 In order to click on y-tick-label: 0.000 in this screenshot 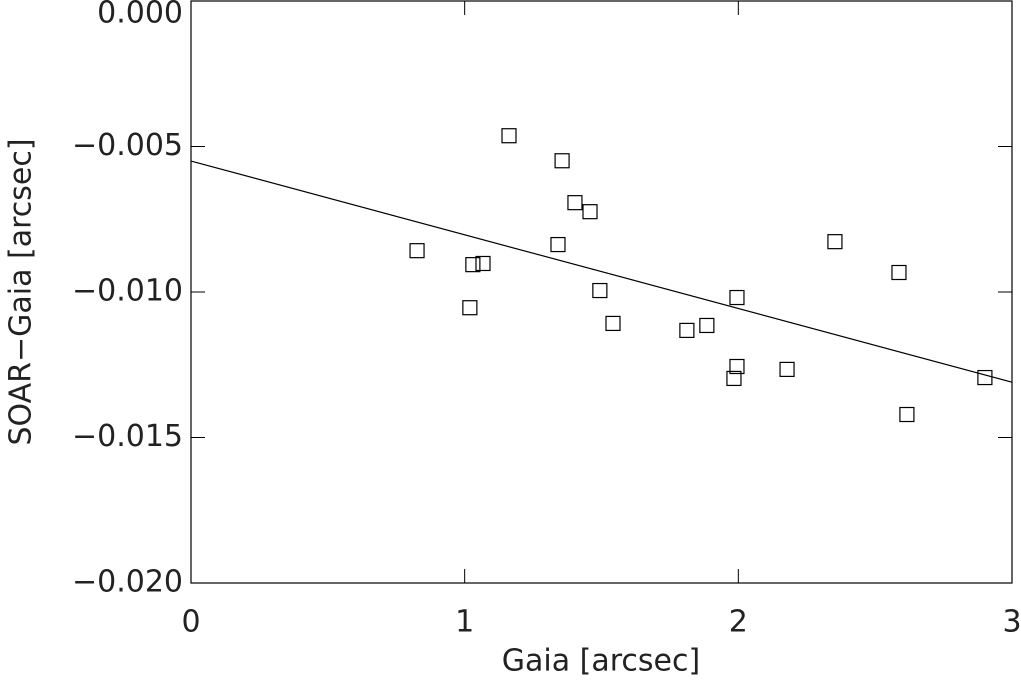, I will do `click(140, 15)`.